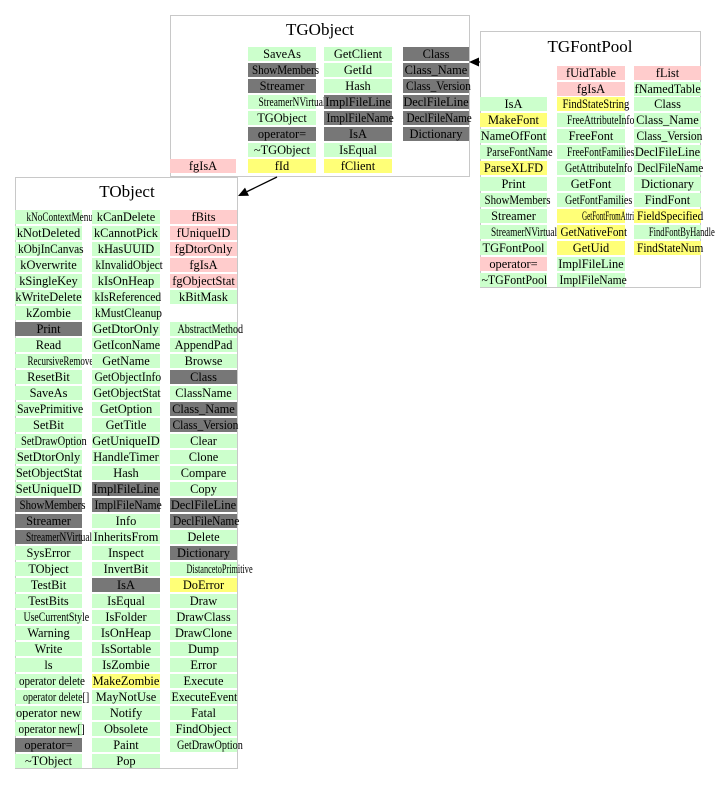  What do you see at coordinates (358, 166) in the screenshot?
I see `member-tgobject-fclient: fClient` at bounding box center [358, 166].